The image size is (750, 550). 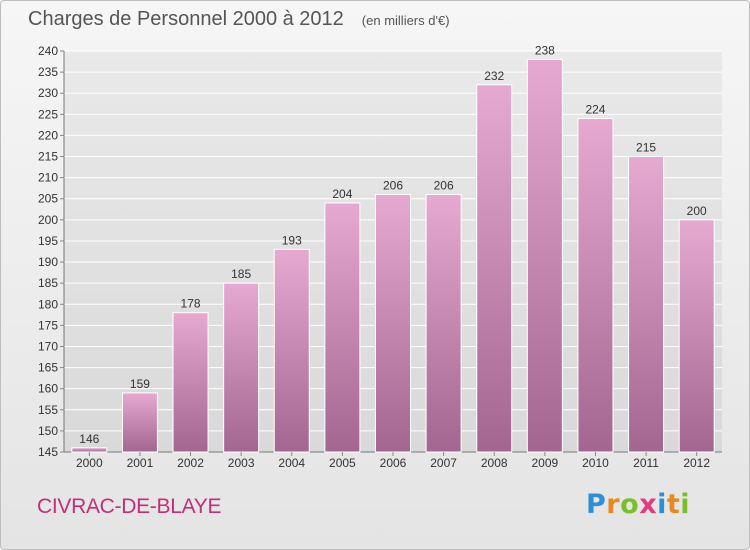 What do you see at coordinates (48, 304) in the screenshot?
I see `y-tick-label: 180` at bounding box center [48, 304].